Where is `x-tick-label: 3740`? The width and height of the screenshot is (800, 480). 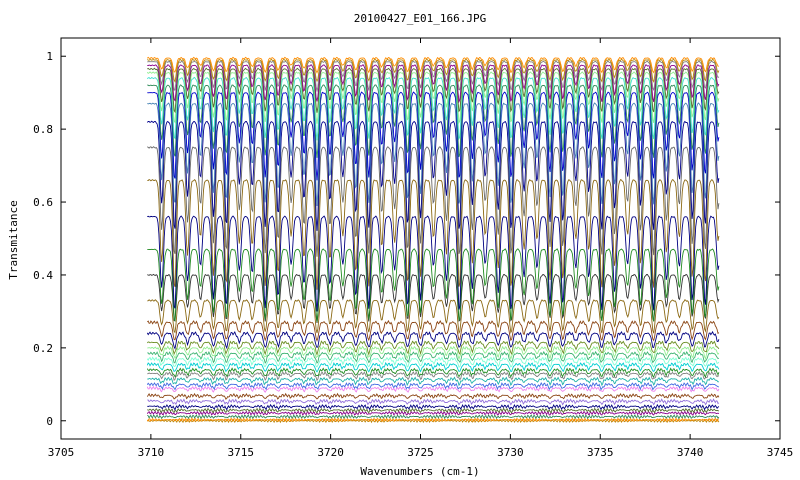
x-tick-label: 3740 is located at coordinates (690, 452).